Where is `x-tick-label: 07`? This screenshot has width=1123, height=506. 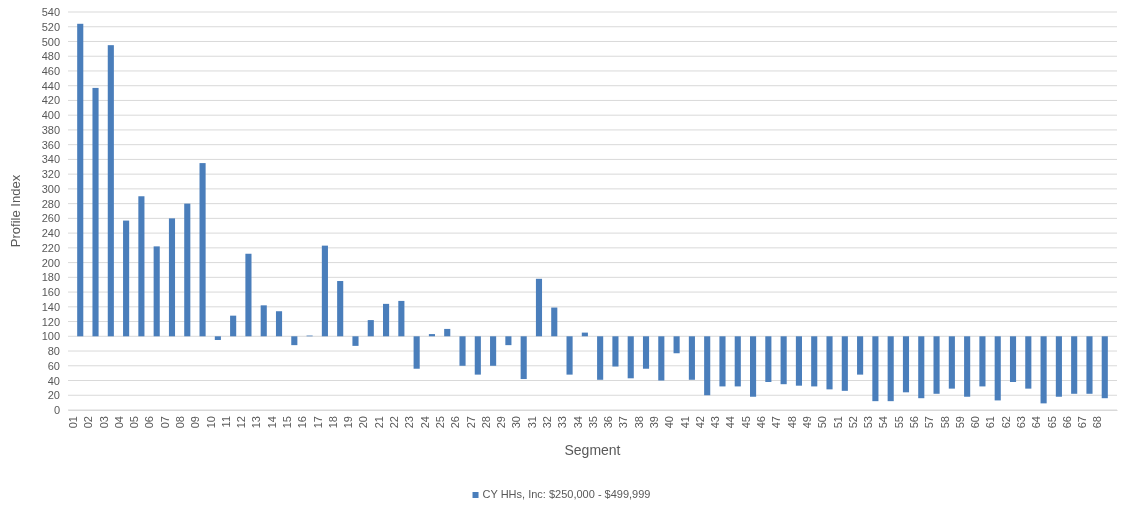 x-tick-label: 07 is located at coordinates (164, 422).